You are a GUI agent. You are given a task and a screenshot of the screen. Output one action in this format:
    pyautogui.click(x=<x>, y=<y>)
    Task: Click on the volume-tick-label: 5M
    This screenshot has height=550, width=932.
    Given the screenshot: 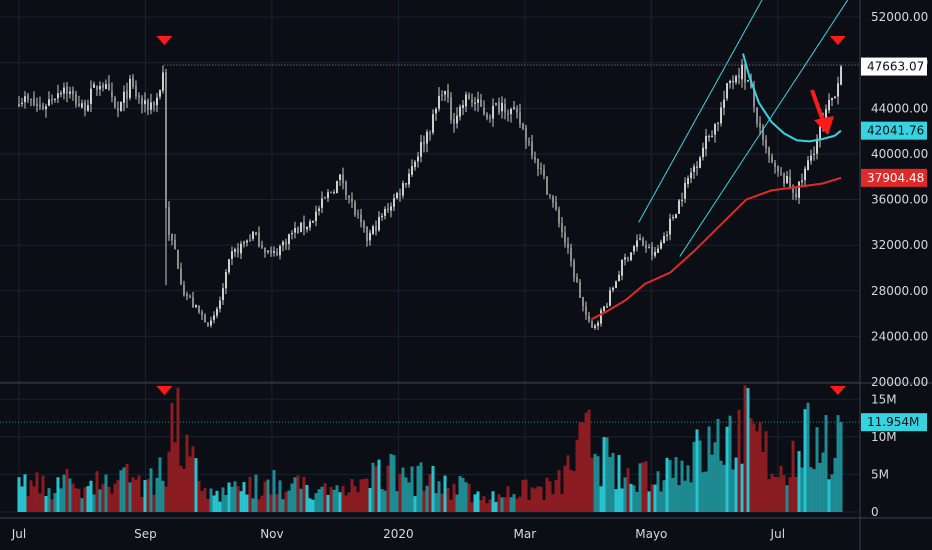 What is the action you would take?
    pyautogui.click(x=880, y=474)
    